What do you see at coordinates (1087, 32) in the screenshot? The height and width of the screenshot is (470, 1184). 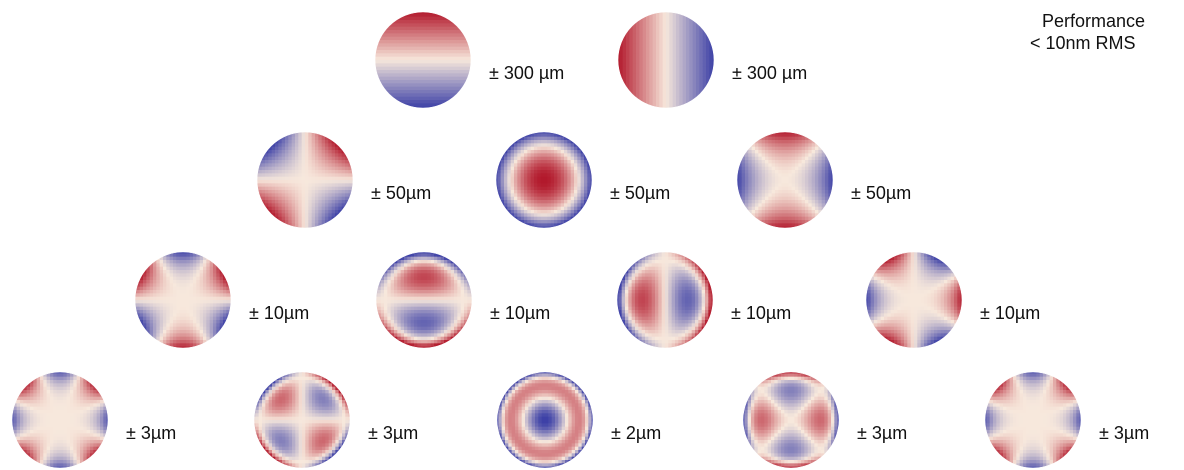 I see `performance-note: Performance < 10nm RMS` at bounding box center [1087, 32].